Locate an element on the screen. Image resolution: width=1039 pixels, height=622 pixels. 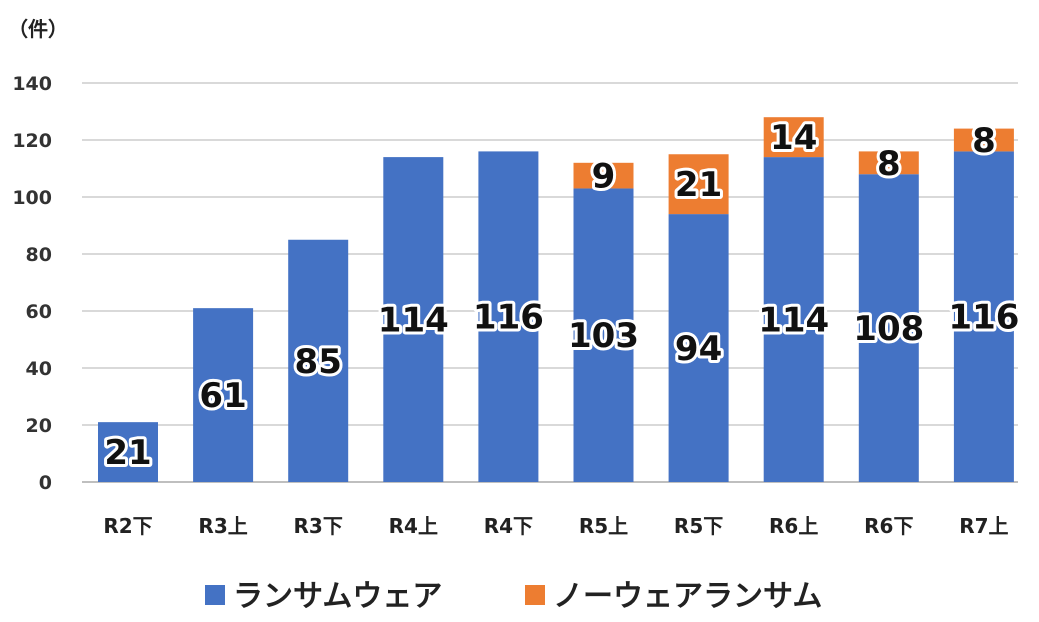
bar-noware-R5下 is located at coordinates (698, 184).